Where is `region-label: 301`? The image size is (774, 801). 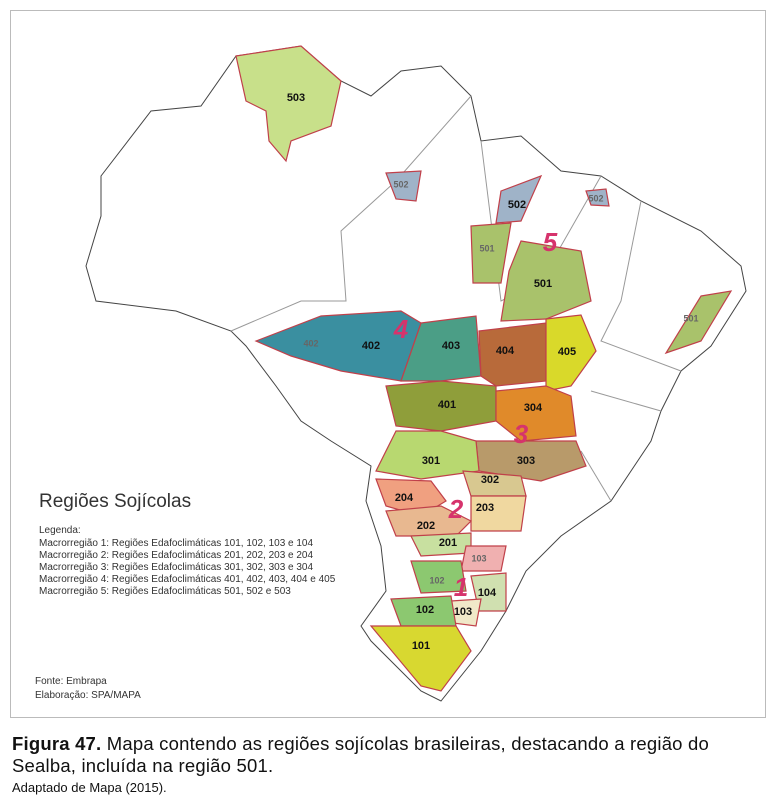 region-label: 301 is located at coordinates (431, 461).